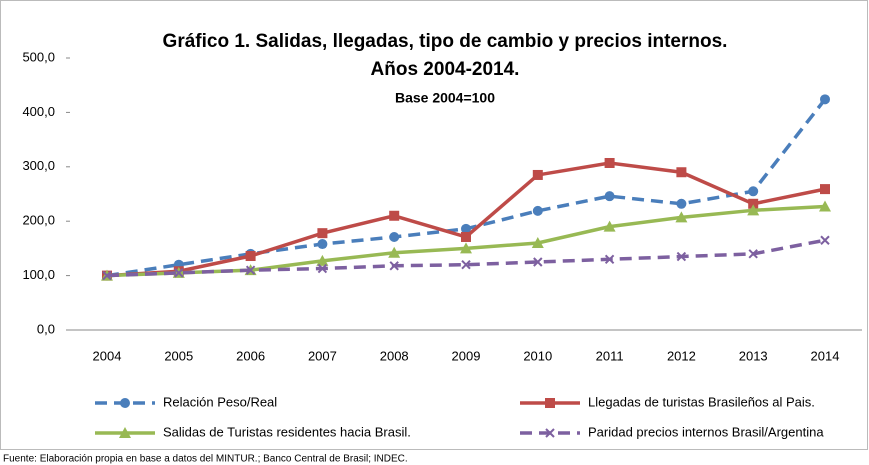 Image resolution: width=869 pixels, height=465 pixels. What do you see at coordinates (46, 328) in the screenshot?
I see `y-tick-label: 0,0` at bounding box center [46, 328].